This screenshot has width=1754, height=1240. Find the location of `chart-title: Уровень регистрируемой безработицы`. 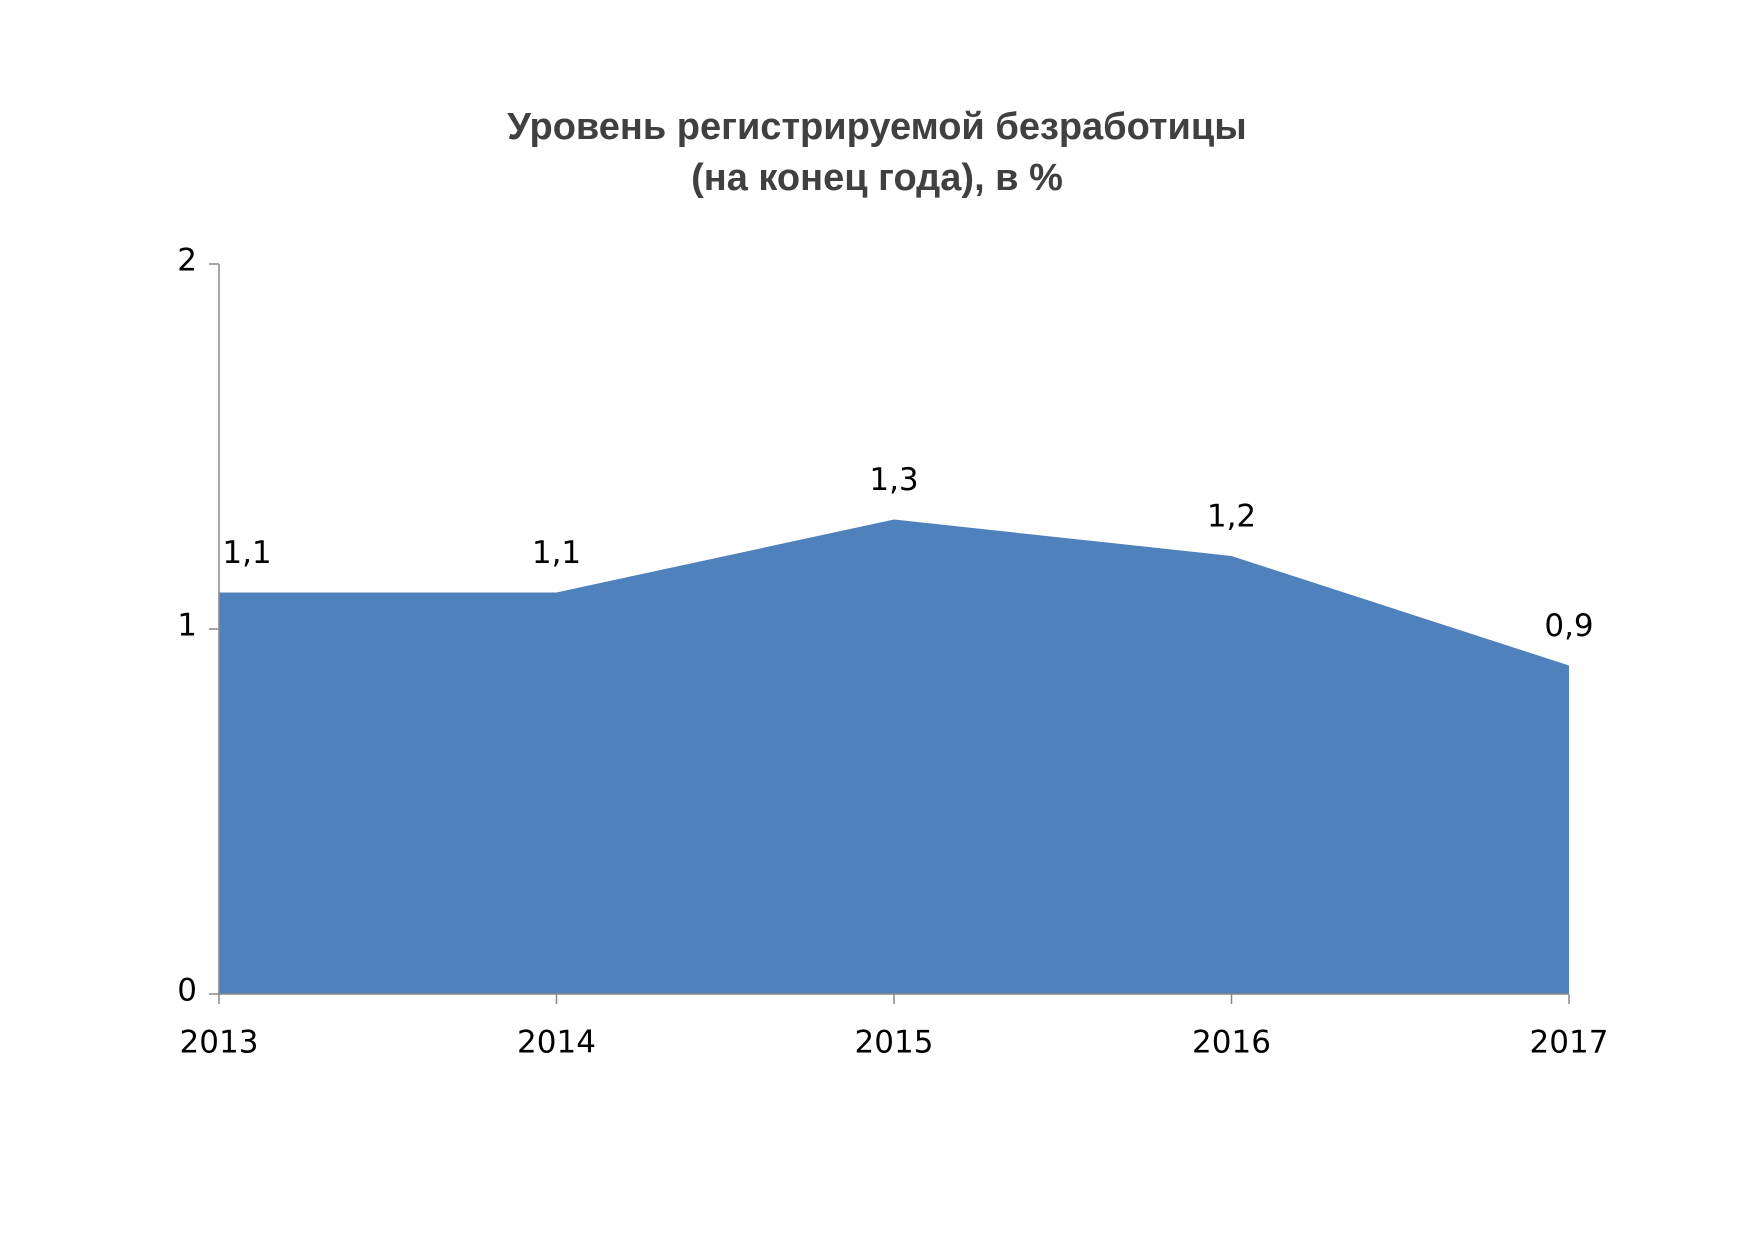

chart-title: Уровень регистрируемой безработицы is located at coordinates (876, 127).